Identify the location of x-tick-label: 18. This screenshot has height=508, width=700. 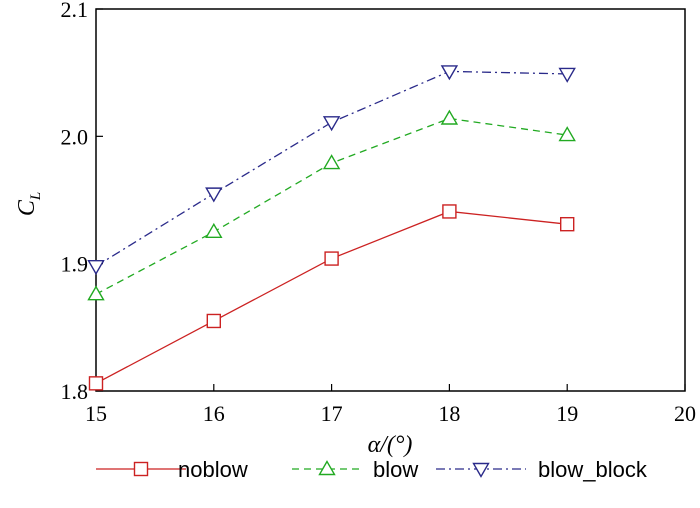
(449, 413).